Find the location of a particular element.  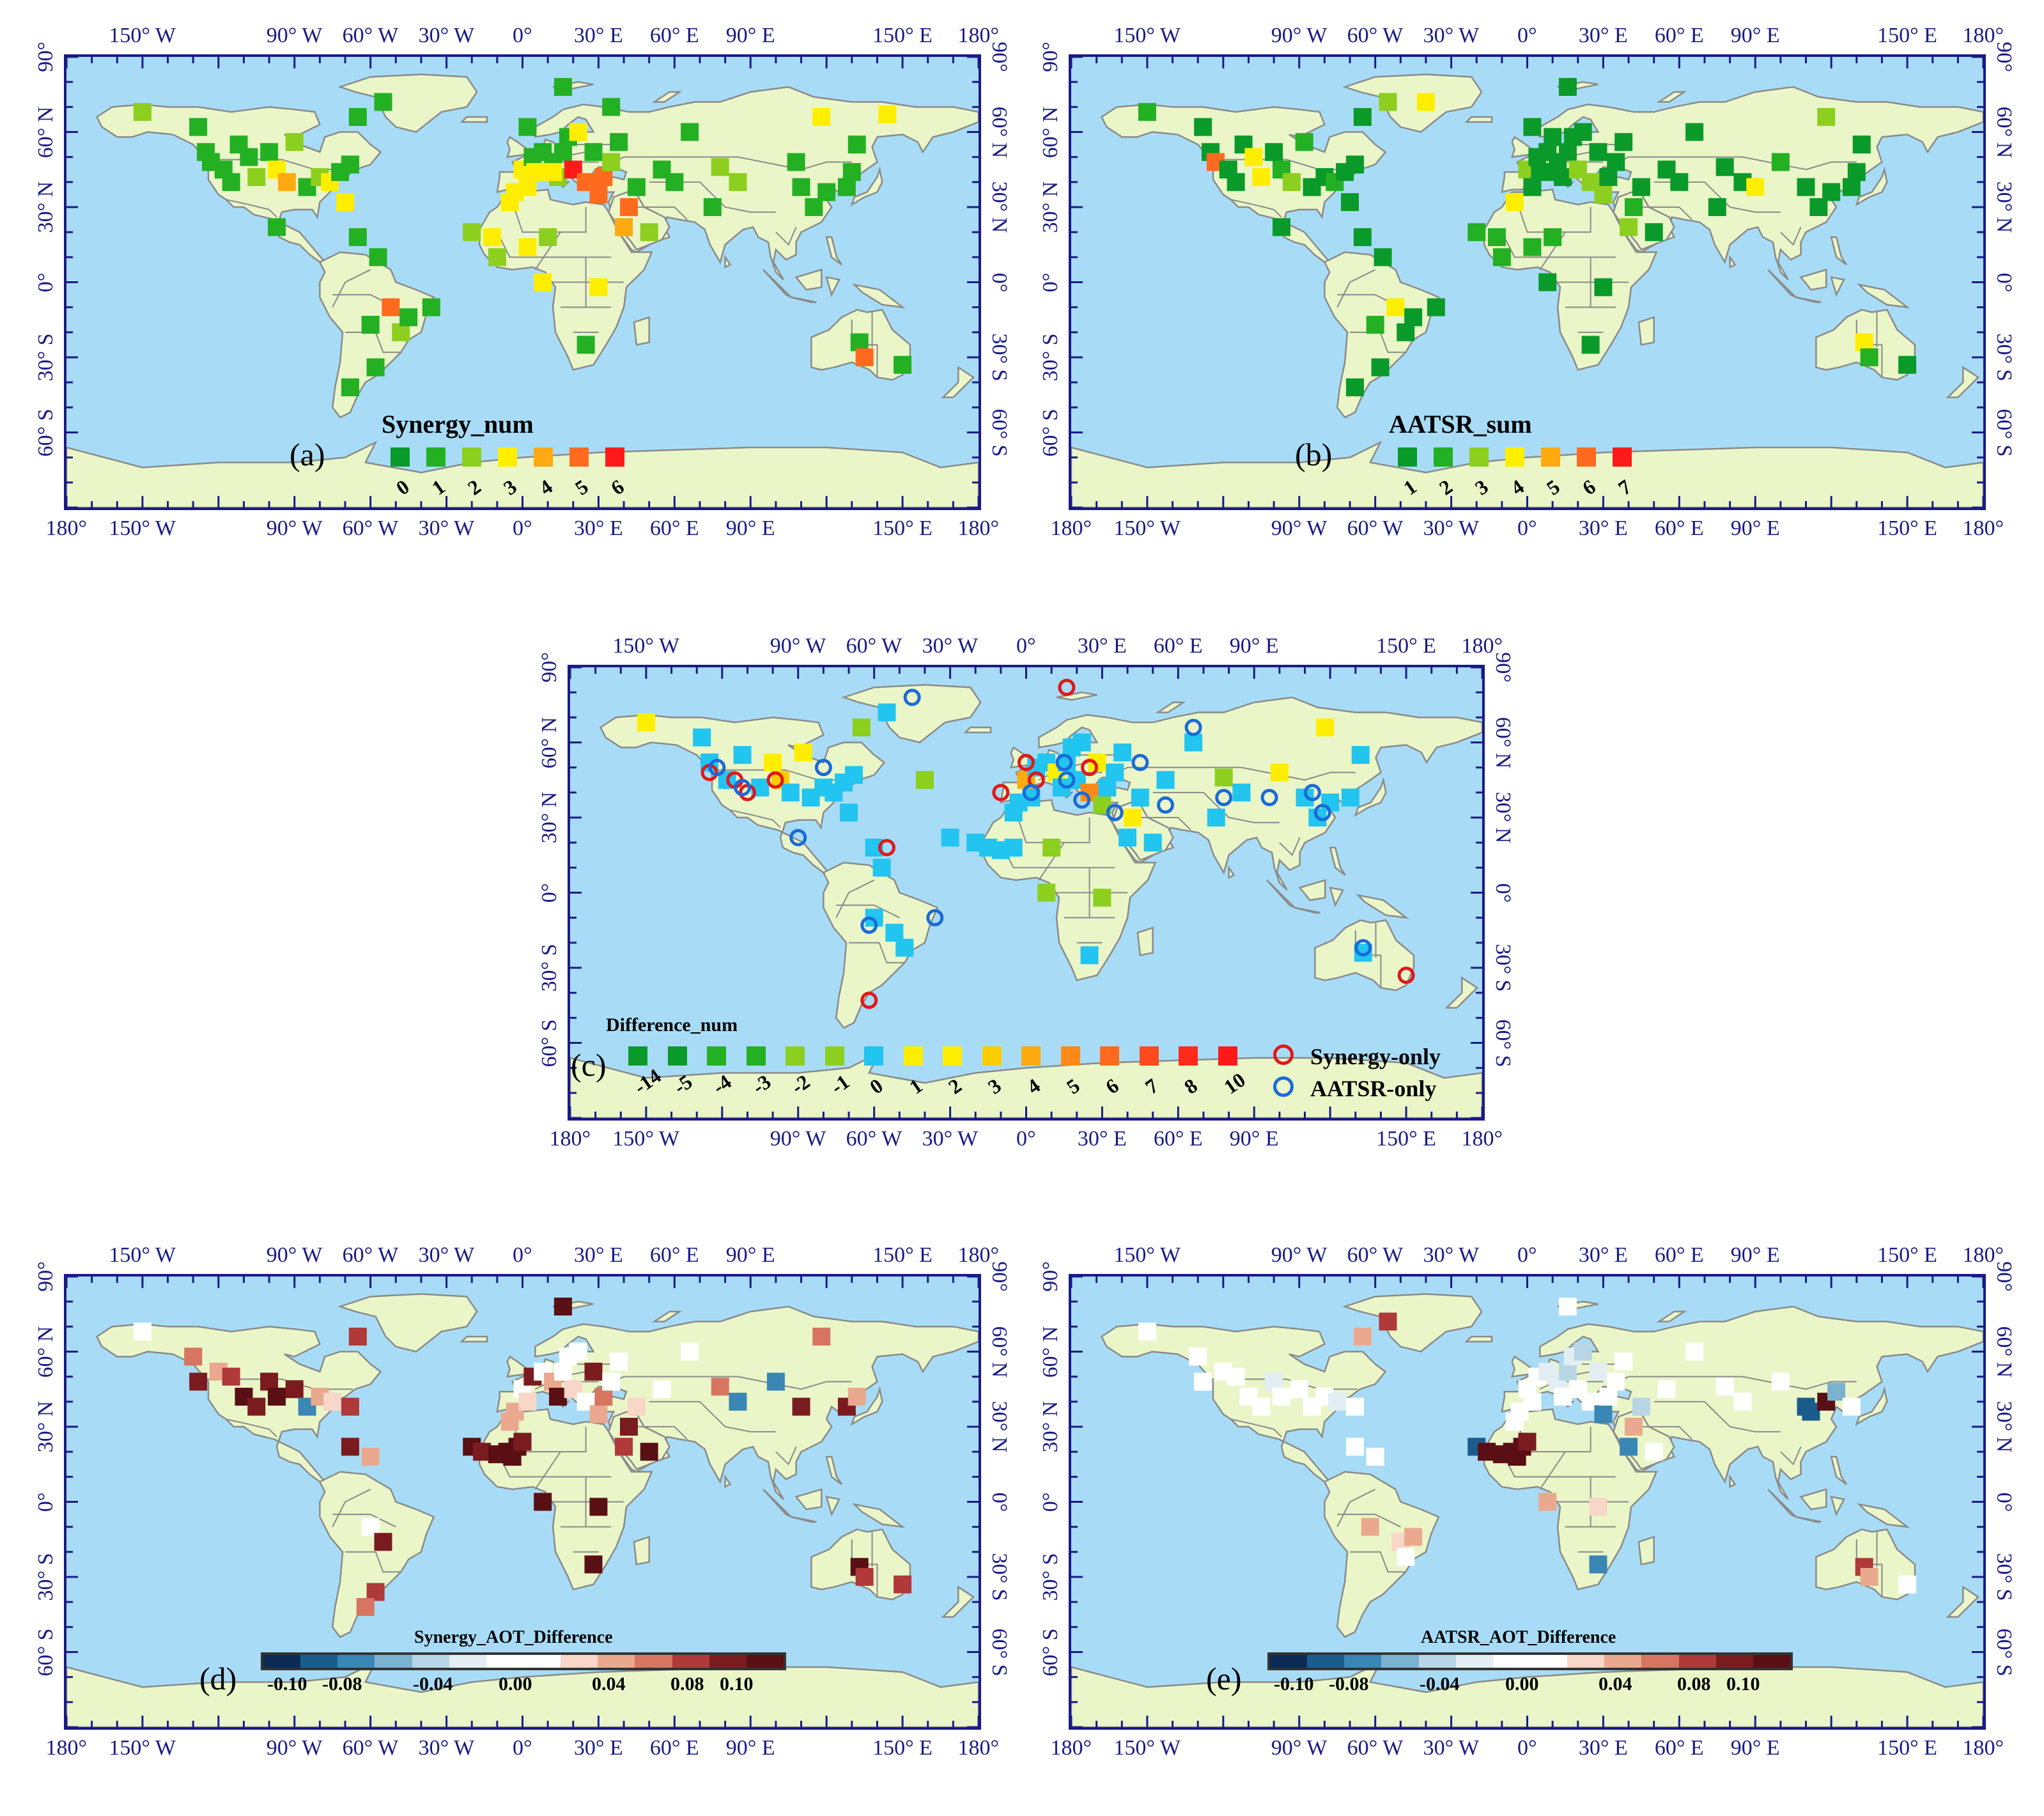

lon-label-bottom: 60° W is located at coordinates (874, 1139).